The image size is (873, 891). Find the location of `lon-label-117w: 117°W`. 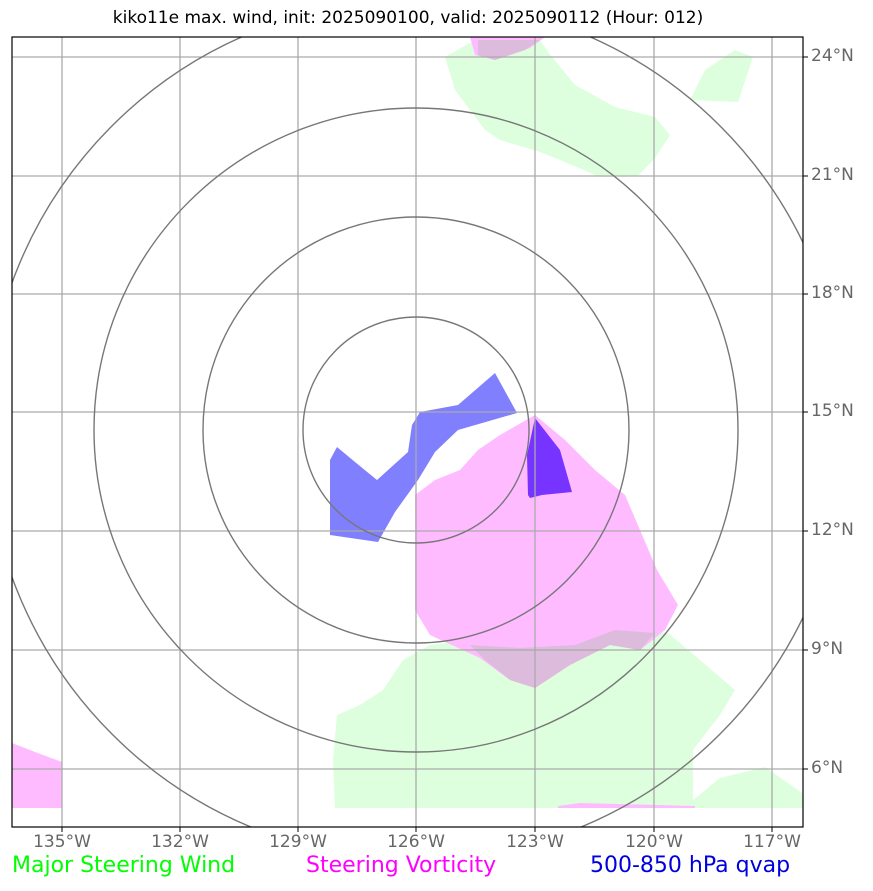

lon-label-117w: 117°W is located at coordinates (772, 842).